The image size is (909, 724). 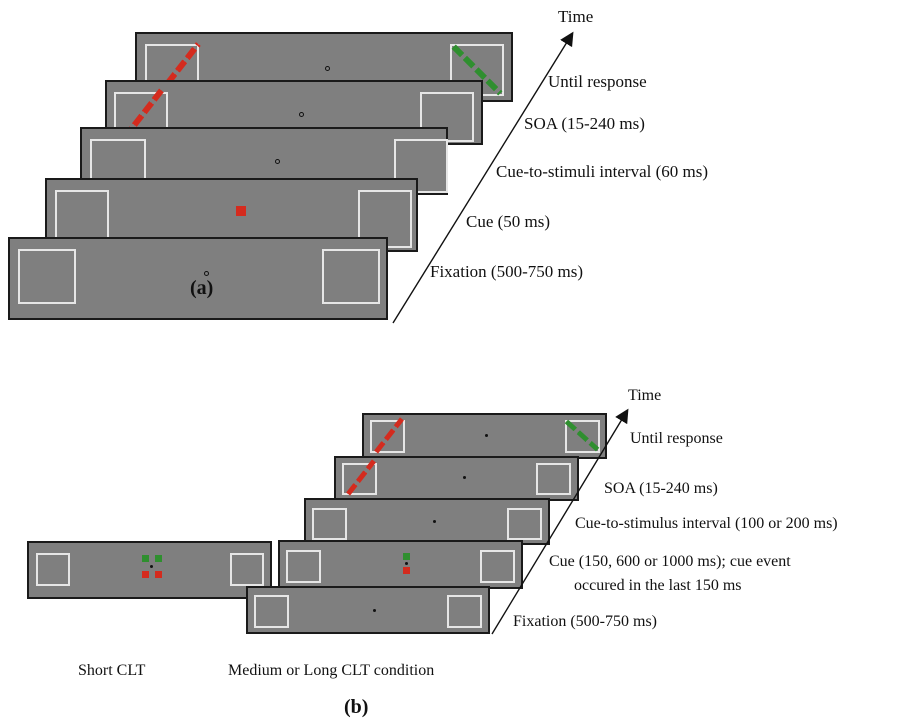 What do you see at coordinates (560, 521) in the screenshot?
I see `time-arrow-b` at bounding box center [560, 521].